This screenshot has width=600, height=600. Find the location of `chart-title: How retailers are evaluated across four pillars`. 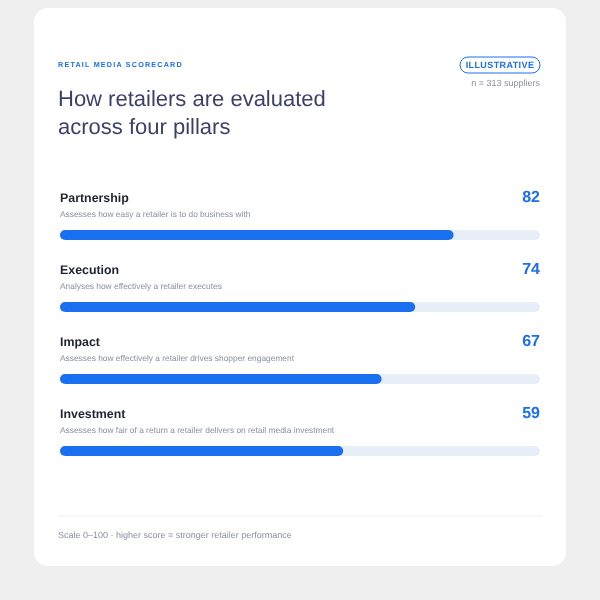

chart-title: How retailers are evaluated across four pillars is located at coordinates (192, 114).